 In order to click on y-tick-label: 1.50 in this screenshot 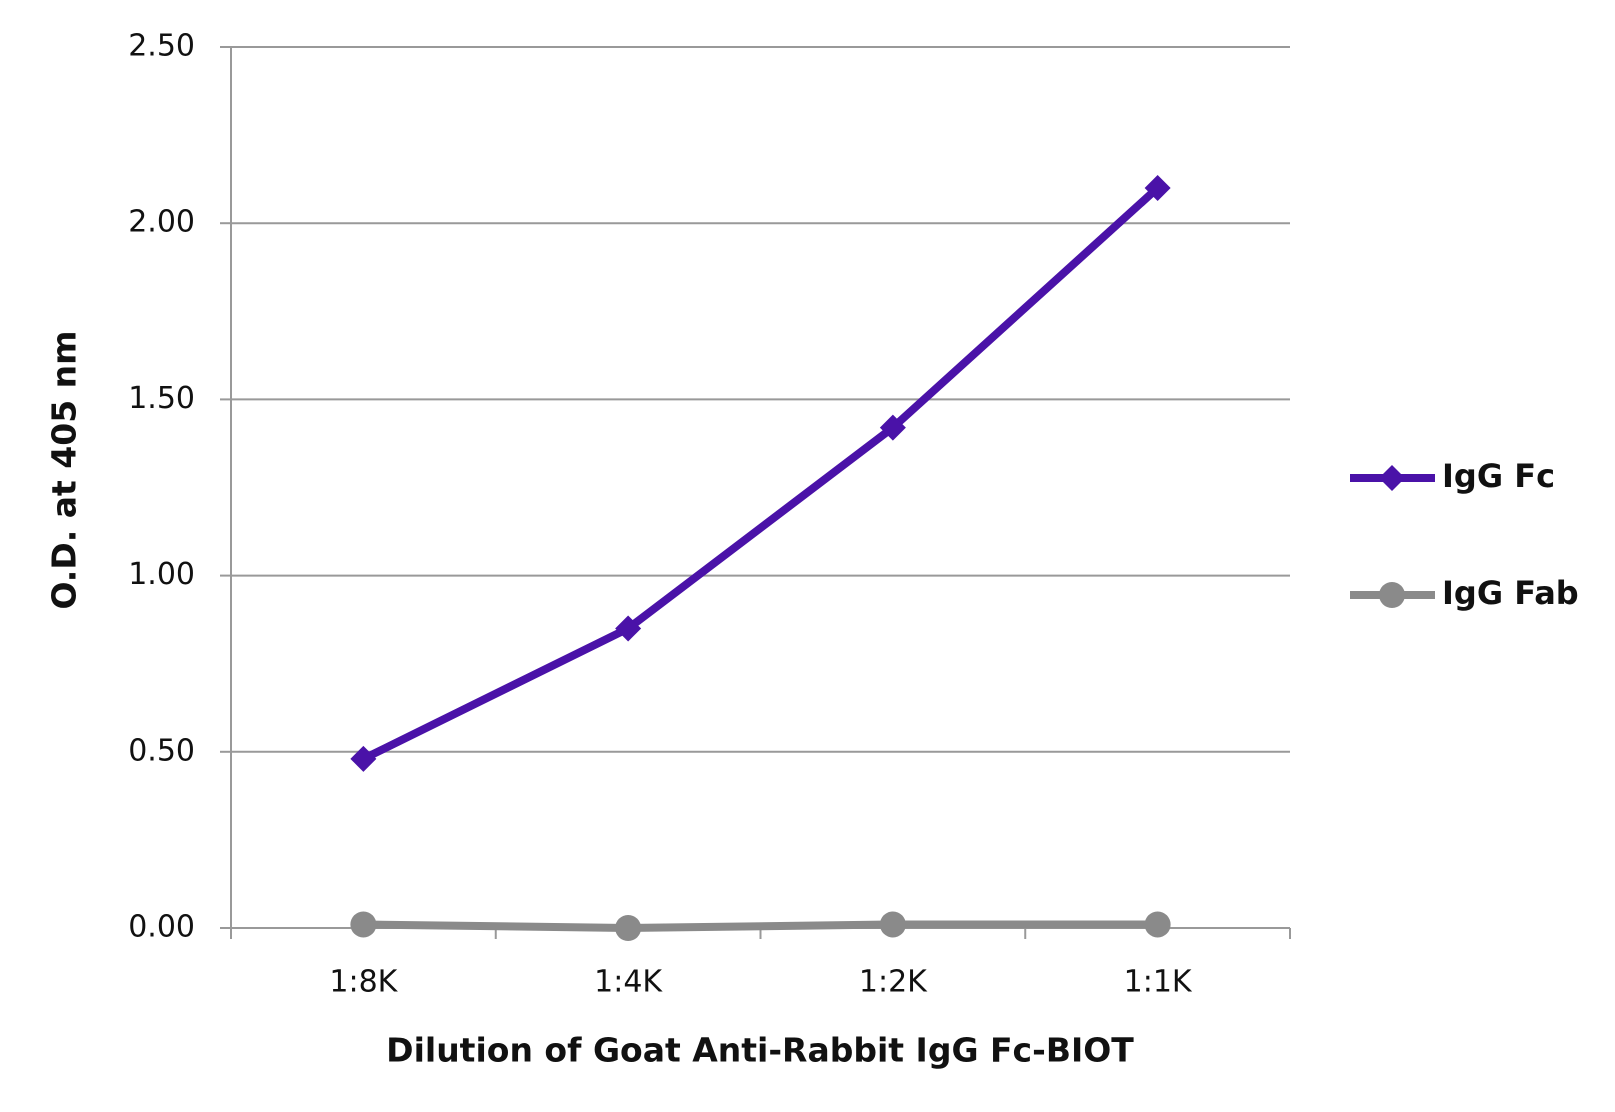, I will do `click(161, 398)`.